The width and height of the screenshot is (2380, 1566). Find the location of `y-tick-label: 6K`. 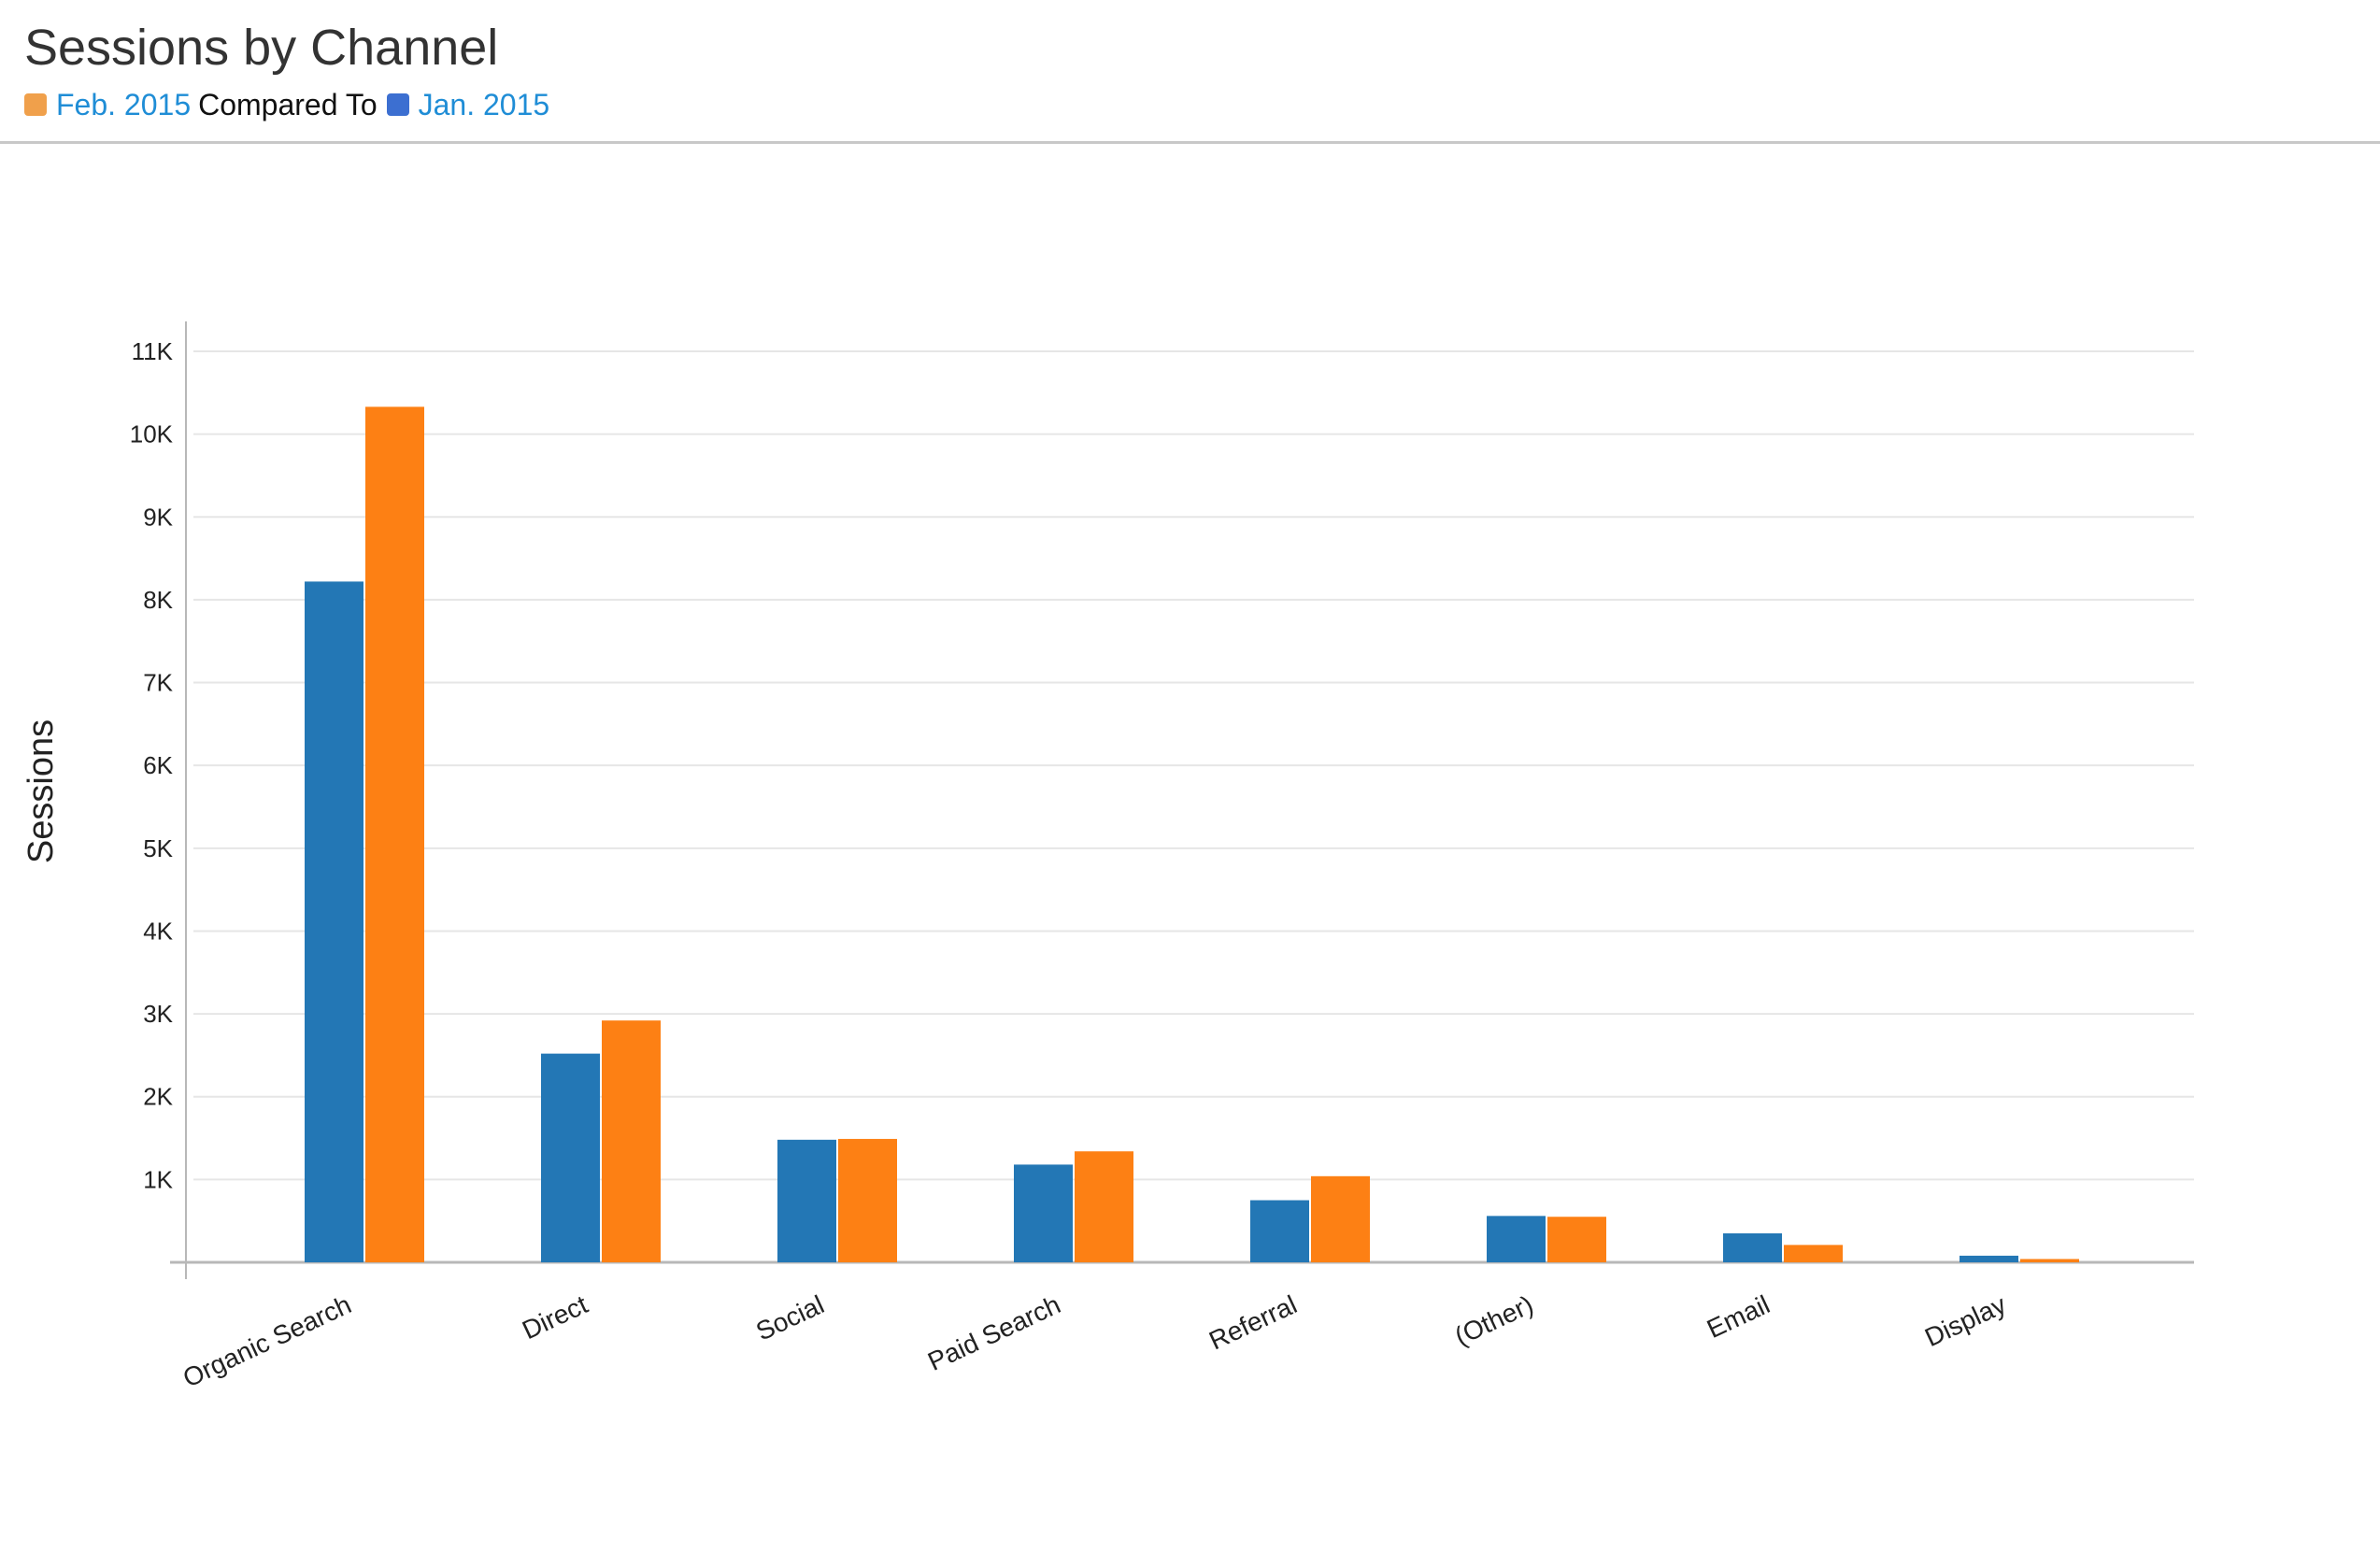

y-tick-label: 6K is located at coordinates (158, 765).